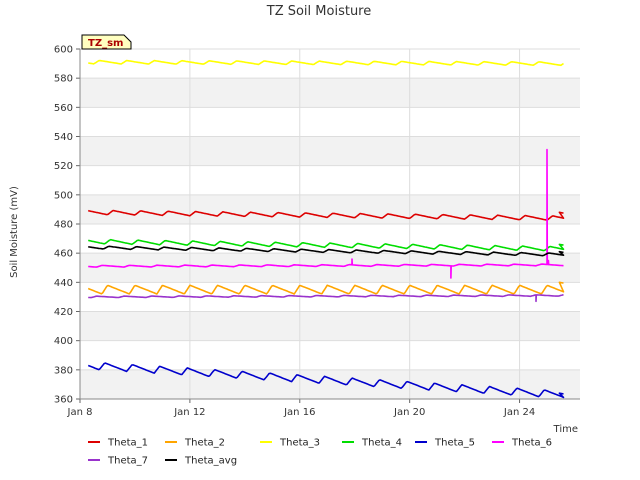  I want to click on y-tick-label: 380, so click(63, 370).